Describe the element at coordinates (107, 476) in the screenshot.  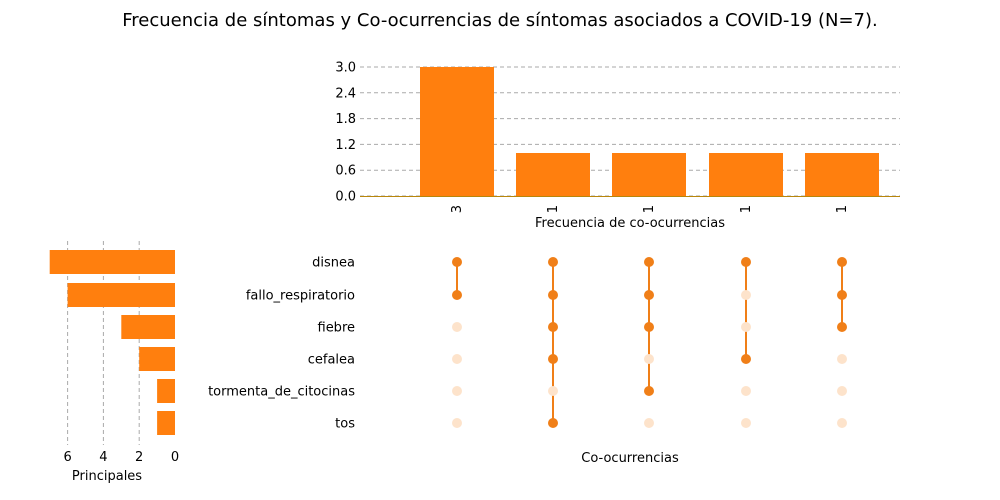
I see `left-x-axis-label: Principales` at that location.